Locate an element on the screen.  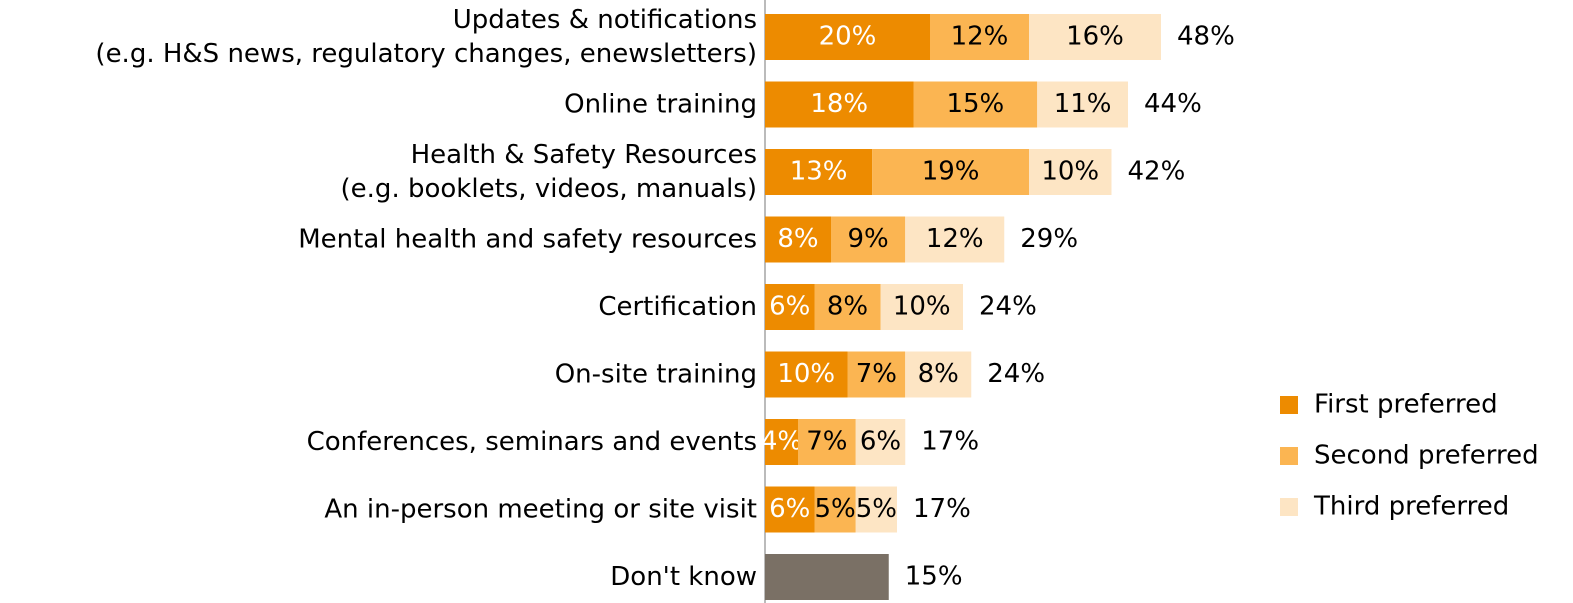
value-label: 16% is located at coordinates (1095, 37).